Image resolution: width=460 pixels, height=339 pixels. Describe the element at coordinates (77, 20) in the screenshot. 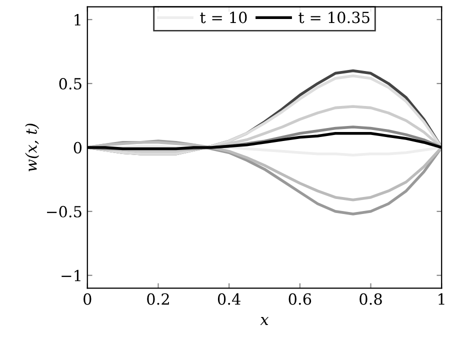

I see `y-tick-label: 1` at that location.